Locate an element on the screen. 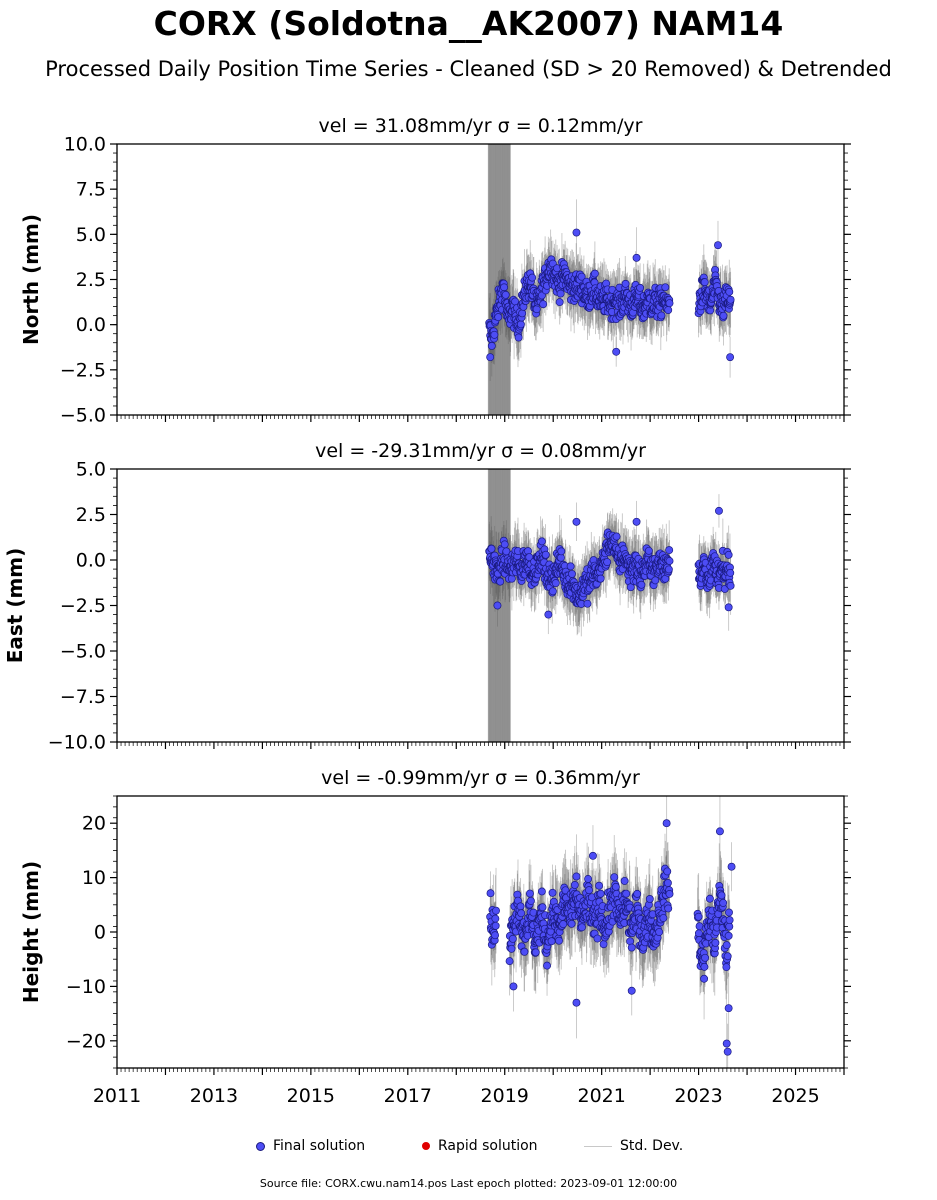 Image resolution: width=937 pixels, height=1200 pixels. x-tick-label: 2013 is located at coordinates (214, 1096).